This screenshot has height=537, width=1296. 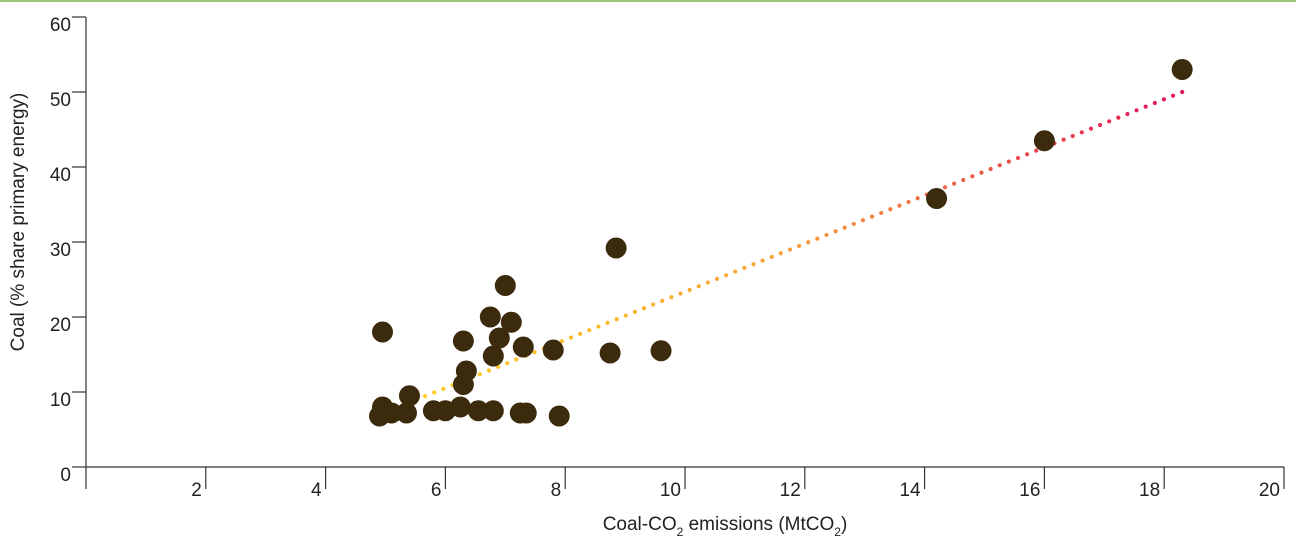 I want to click on y-tick-label: 50, so click(x=60, y=100).